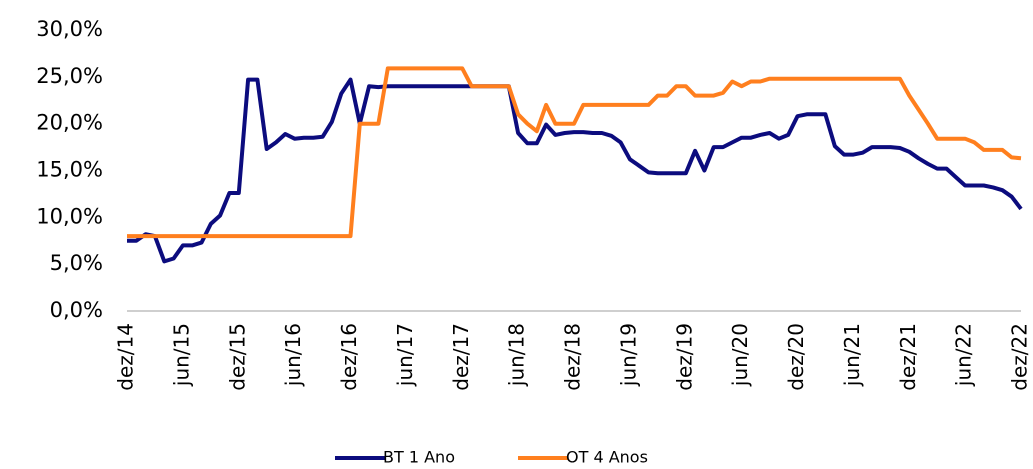 The width and height of the screenshot is (1033, 469). I want to click on x-tick-label: dez/14, so click(126, 357).